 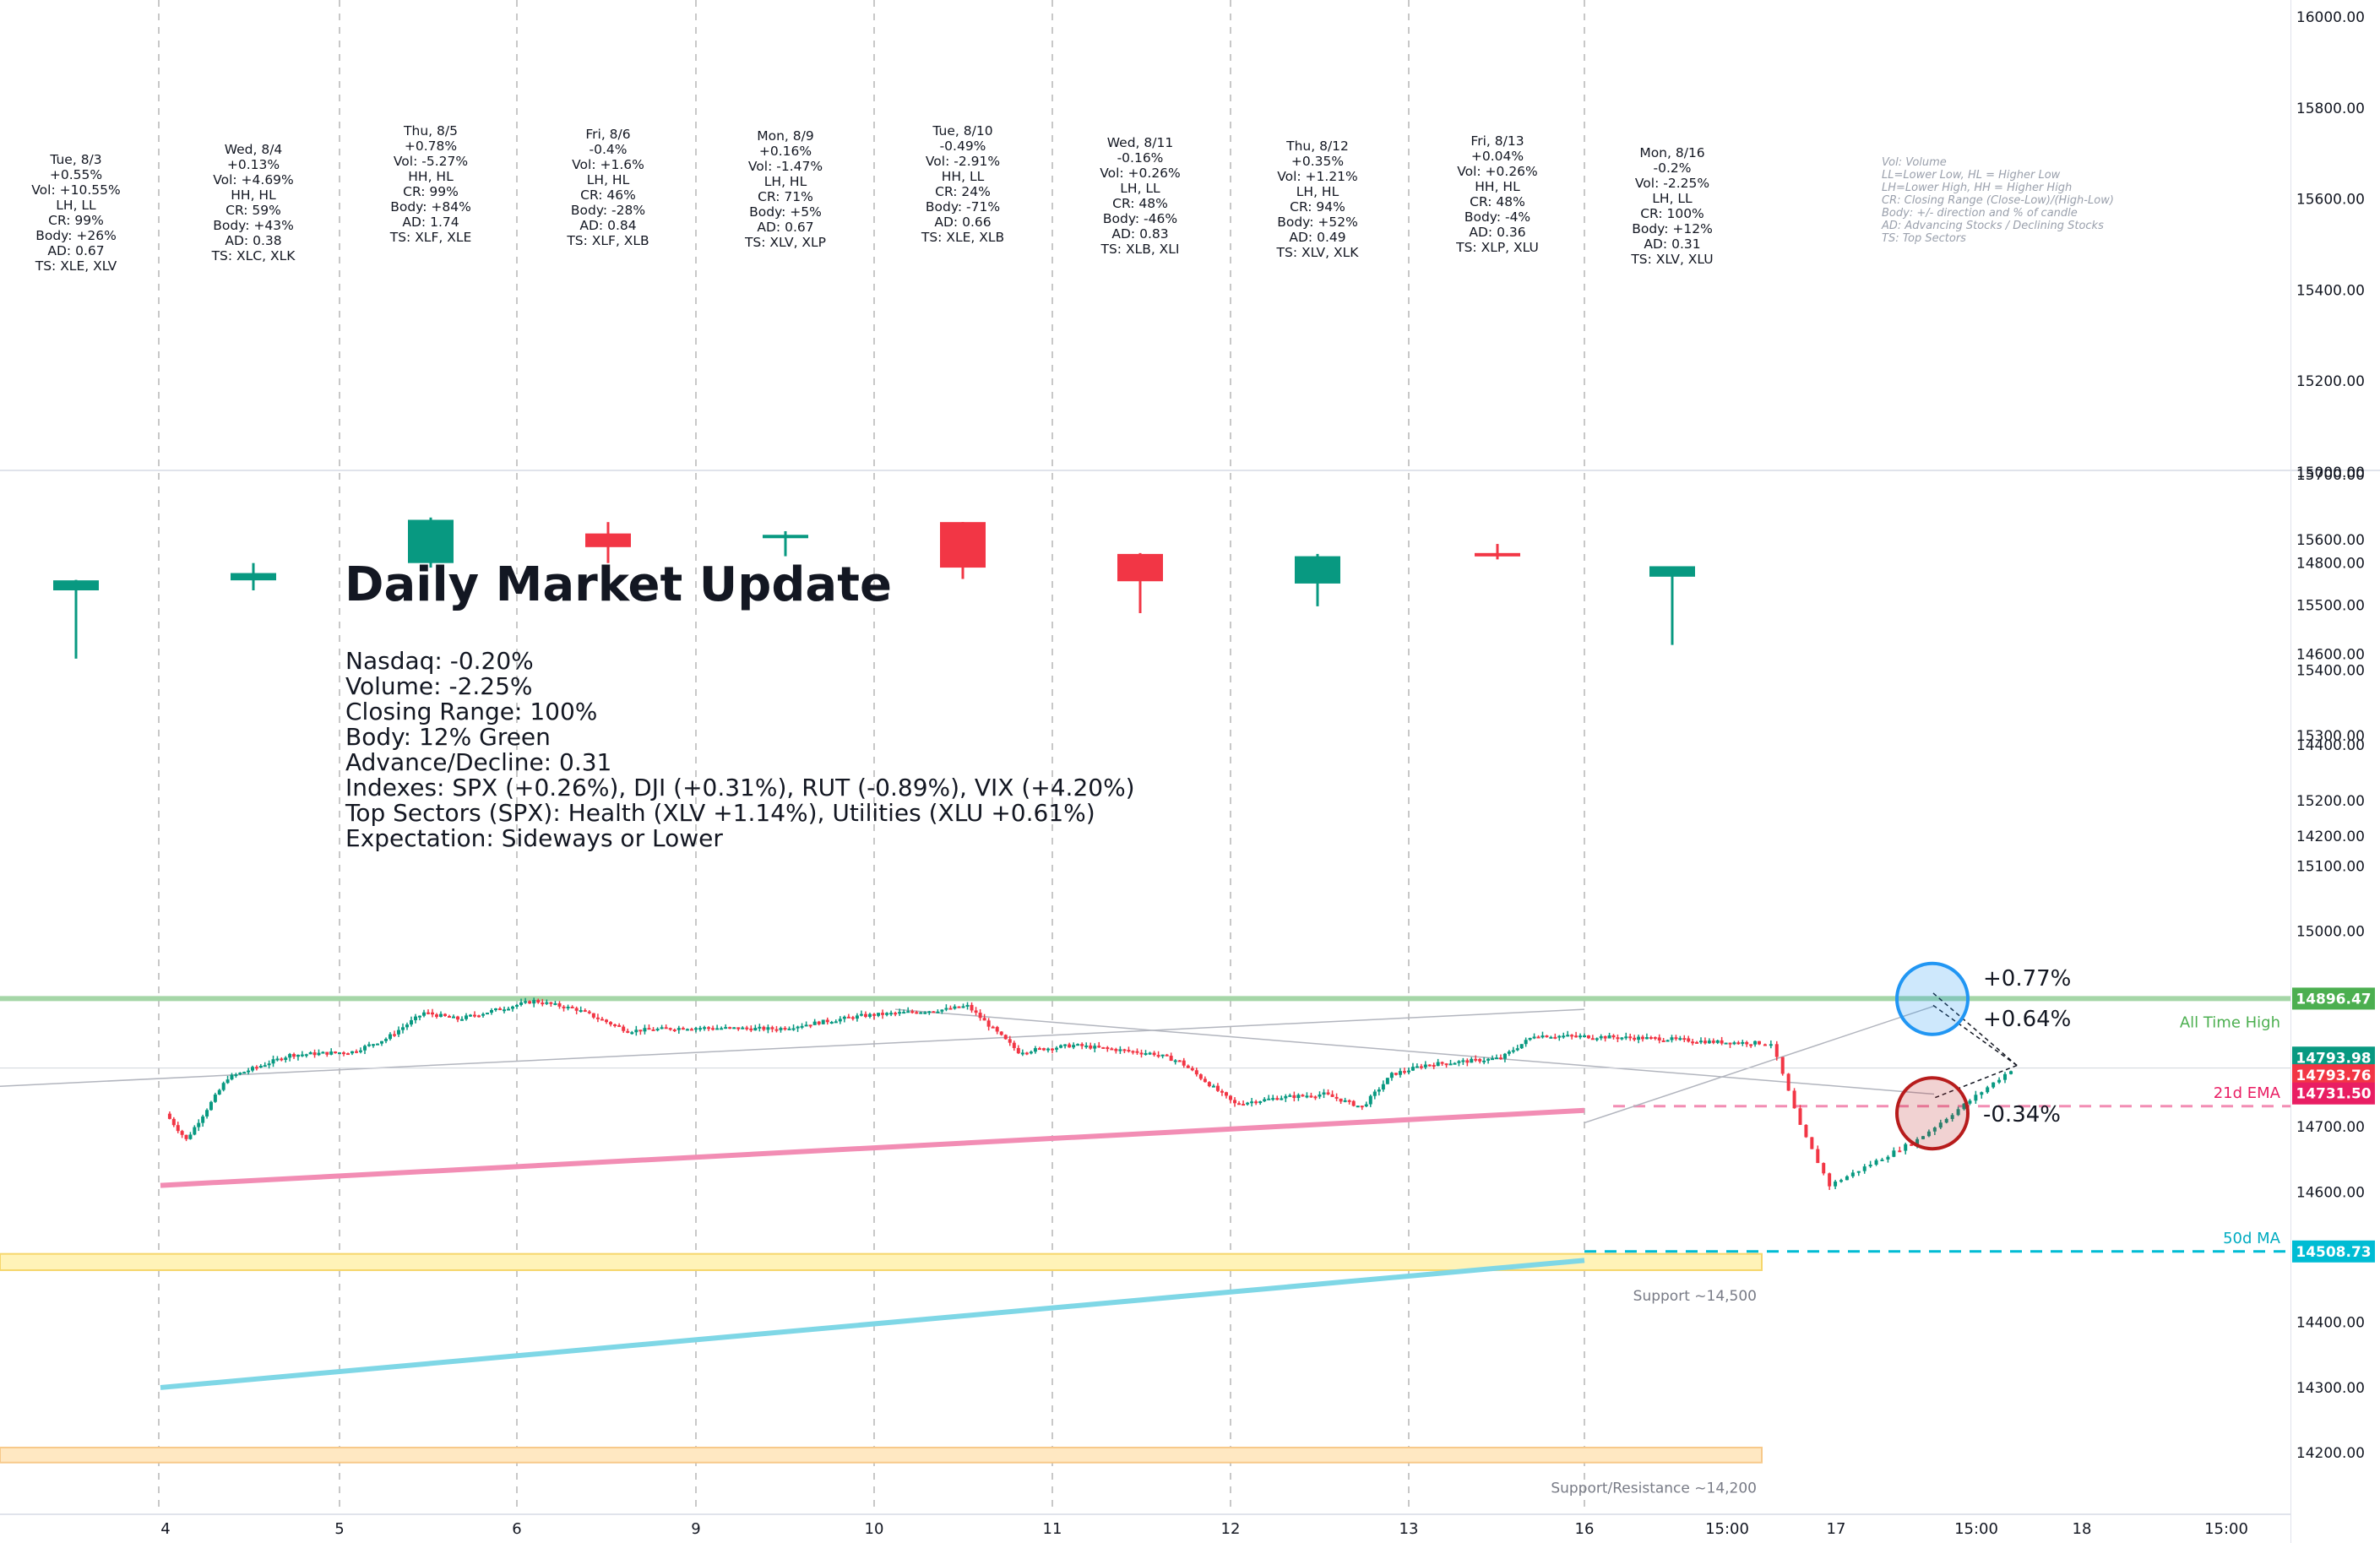 I want to click on ema21-label: 21d EMA, so click(x=2247, y=1093).